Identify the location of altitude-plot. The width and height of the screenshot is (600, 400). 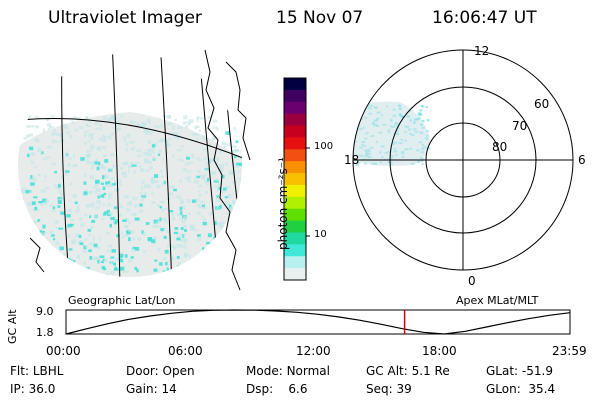
(318, 322).